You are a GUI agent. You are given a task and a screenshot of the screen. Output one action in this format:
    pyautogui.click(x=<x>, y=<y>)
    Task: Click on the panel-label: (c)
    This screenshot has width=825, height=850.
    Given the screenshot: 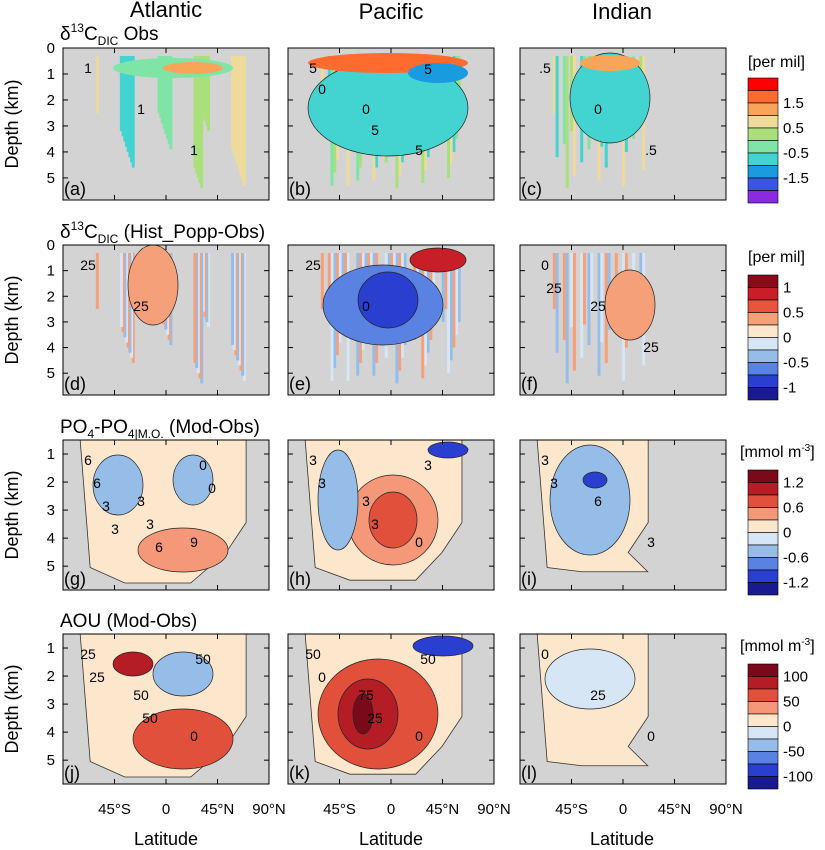 What is the action you would take?
    pyautogui.click(x=531, y=189)
    